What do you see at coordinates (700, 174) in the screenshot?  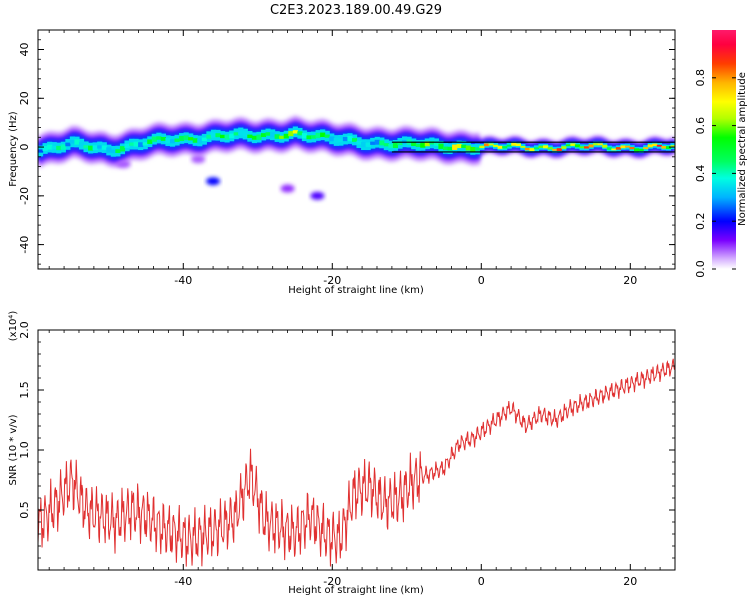 I see `colorbar-tick-label: 0.4` at bounding box center [700, 174].